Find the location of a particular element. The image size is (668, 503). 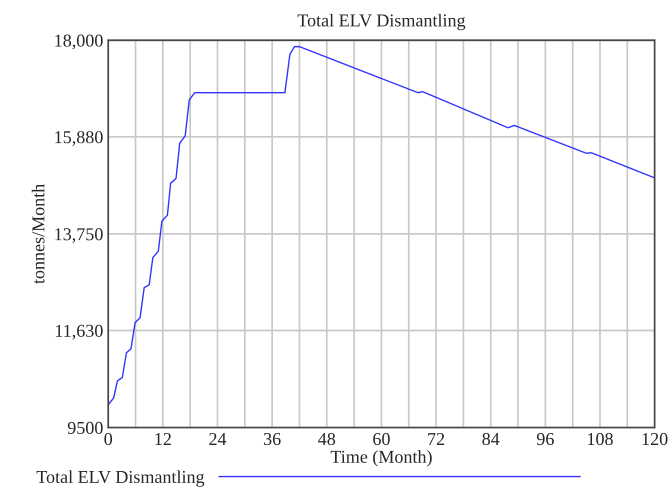

x-tick-label: 84 is located at coordinates (491, 439).